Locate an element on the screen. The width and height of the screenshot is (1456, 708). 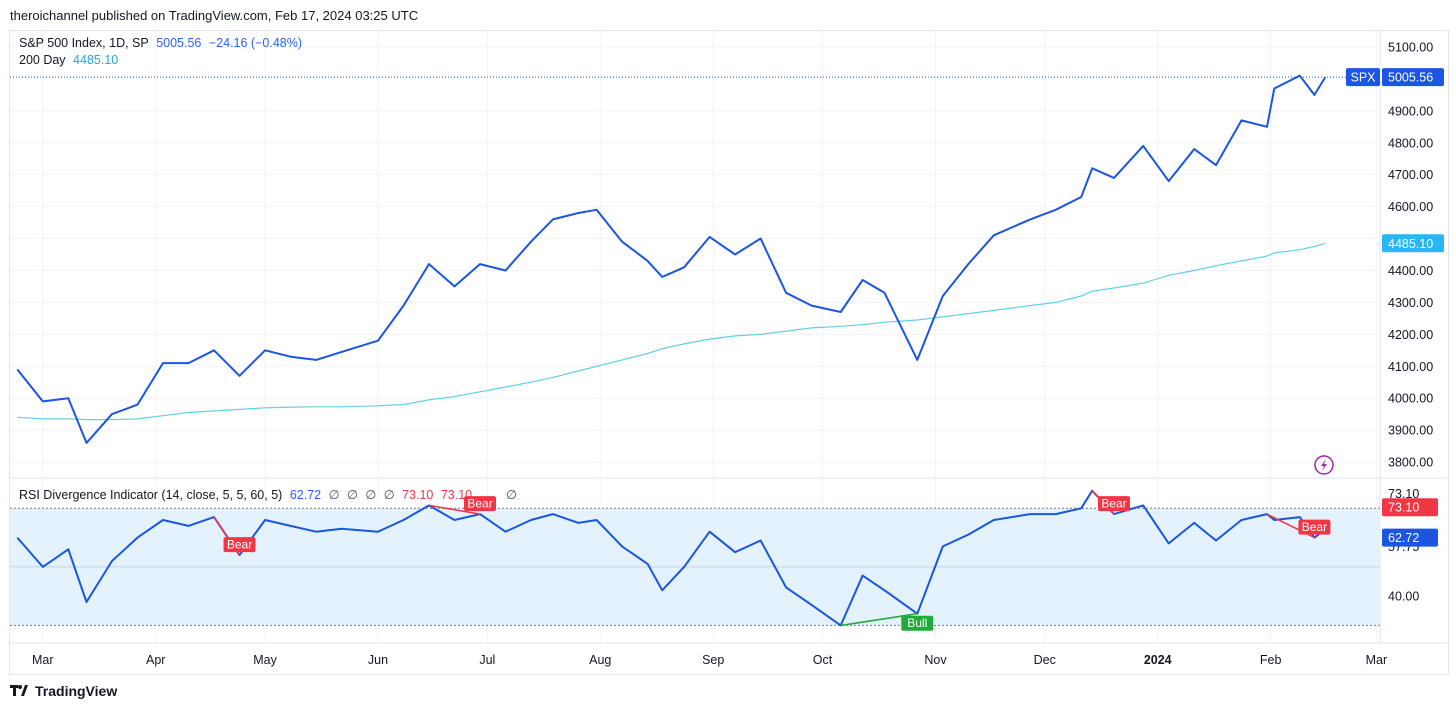
x-tick-label: Oct is located at coordinates (823, 660).